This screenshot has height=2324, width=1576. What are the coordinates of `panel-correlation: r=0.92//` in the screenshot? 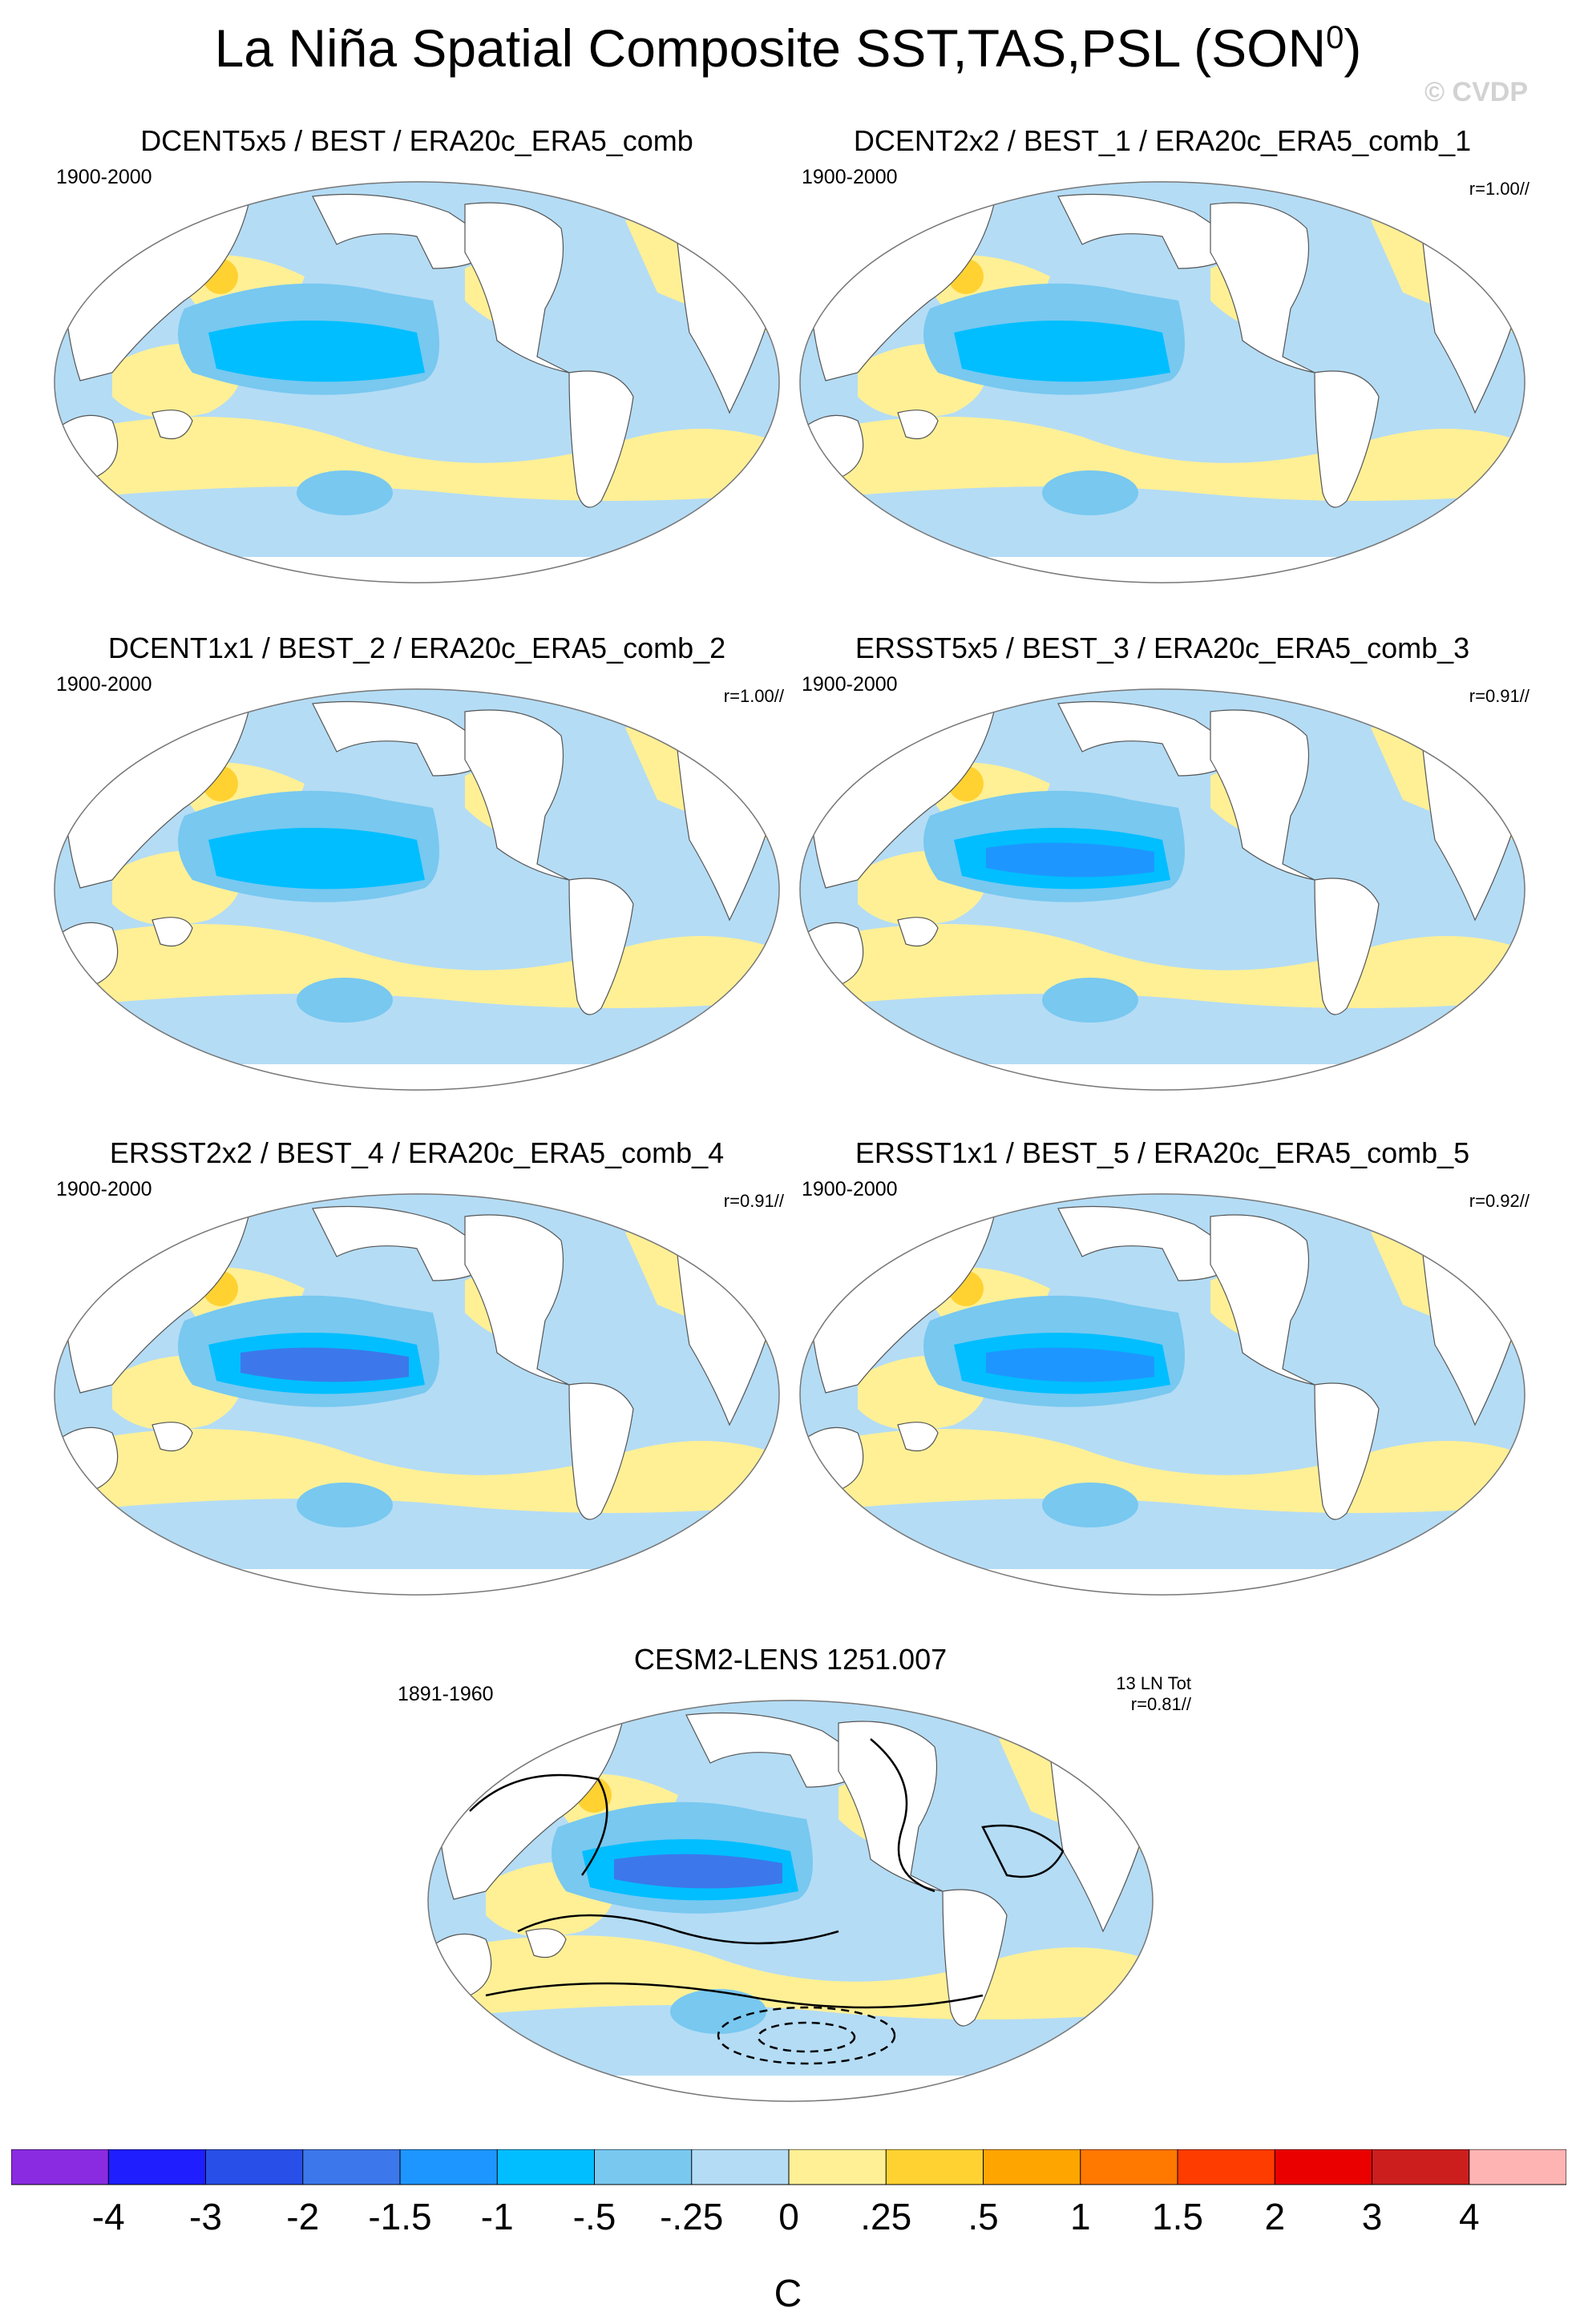 It's located at (1499, 1201).